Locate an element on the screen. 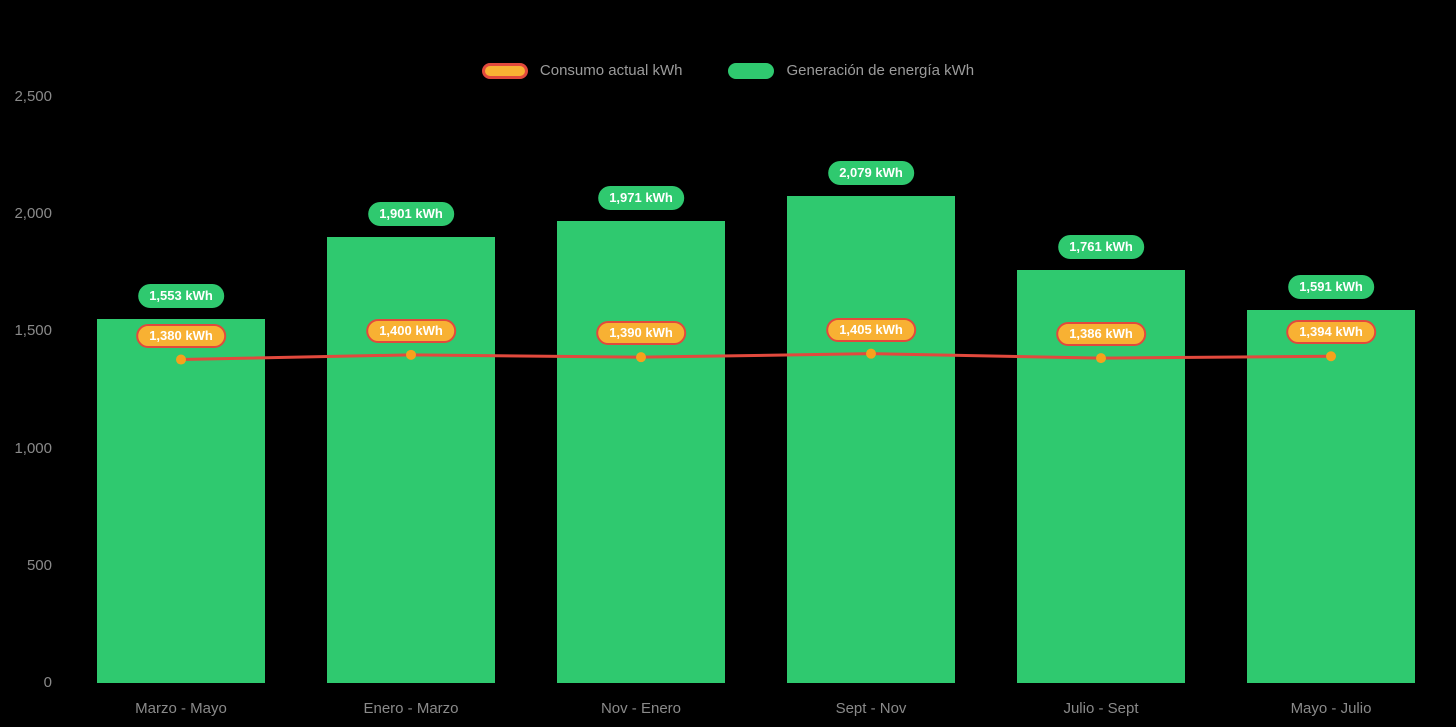  y-axis-tick-label: 2,500 is located at coordinates (33, 96).